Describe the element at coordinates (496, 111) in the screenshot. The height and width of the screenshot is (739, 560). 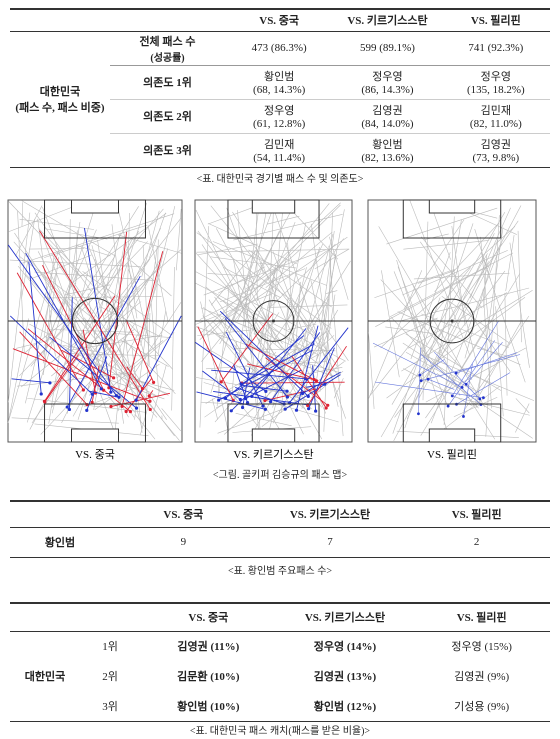
I see `player: 김민재` at that location.